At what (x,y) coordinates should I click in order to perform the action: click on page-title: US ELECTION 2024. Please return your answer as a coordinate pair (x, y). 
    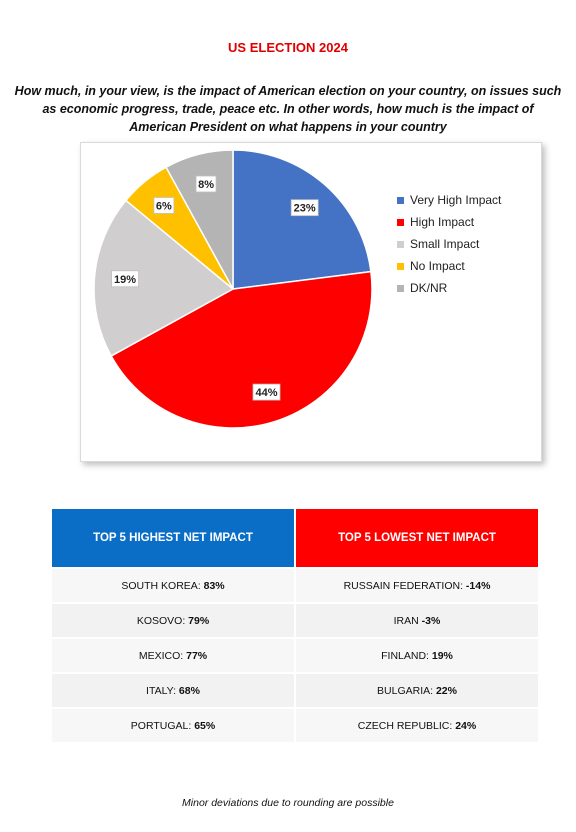
    Looking at the image, I should click on (288, 47).